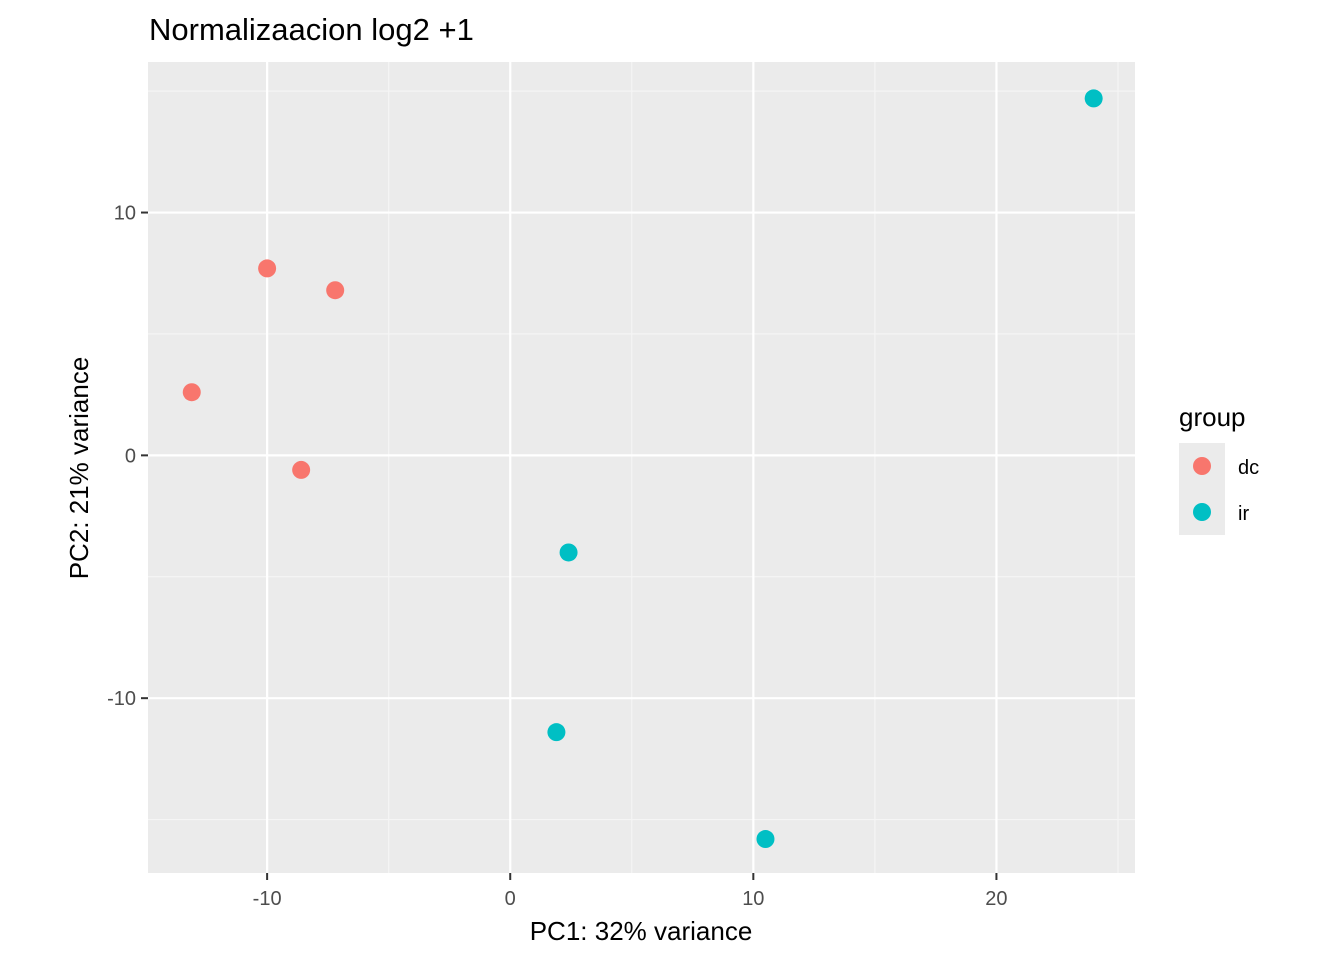  Describe the element at coordinates (311, 29) in the screenshot. I see `chart-title: Normalizaacion log2 +1` at that location.